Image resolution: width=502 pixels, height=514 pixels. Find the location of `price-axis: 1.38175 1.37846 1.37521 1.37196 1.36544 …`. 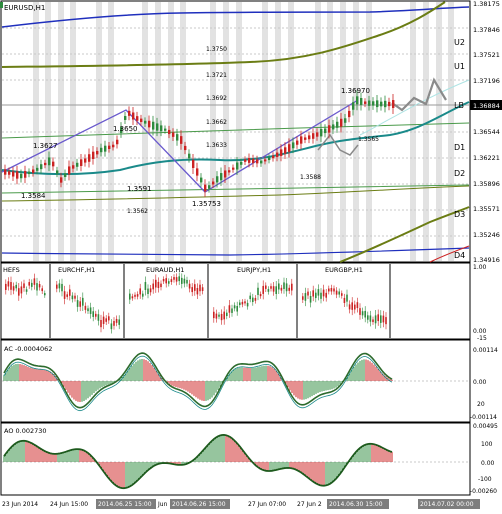

price-axis: 1.38175 1.37846 1.37521 1.37196 1.36544 … is located at coordinates (486, 132).